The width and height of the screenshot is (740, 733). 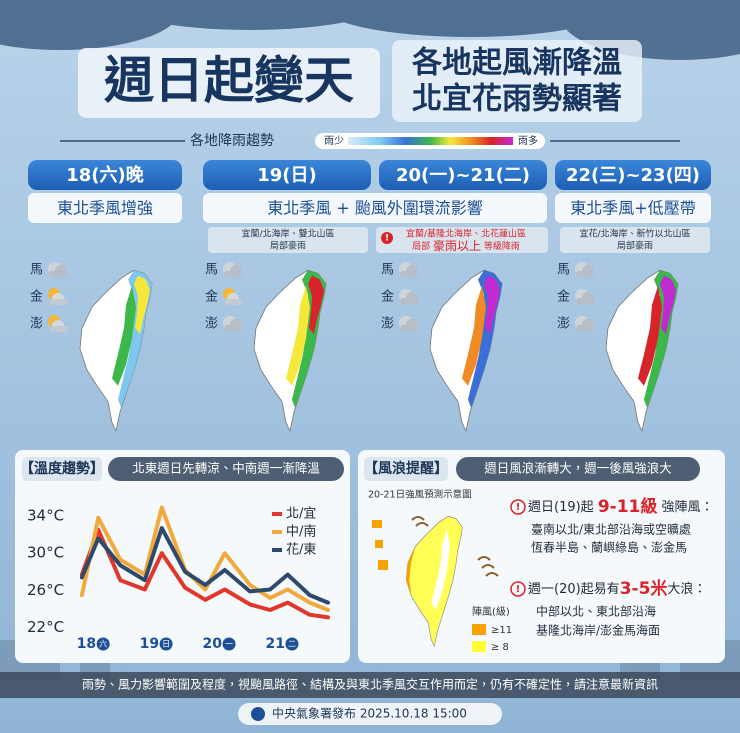 What do you see at coordinates (226, 469) in the screenshot?
I see `subtitle-pill` at bounding box center [226, 469].